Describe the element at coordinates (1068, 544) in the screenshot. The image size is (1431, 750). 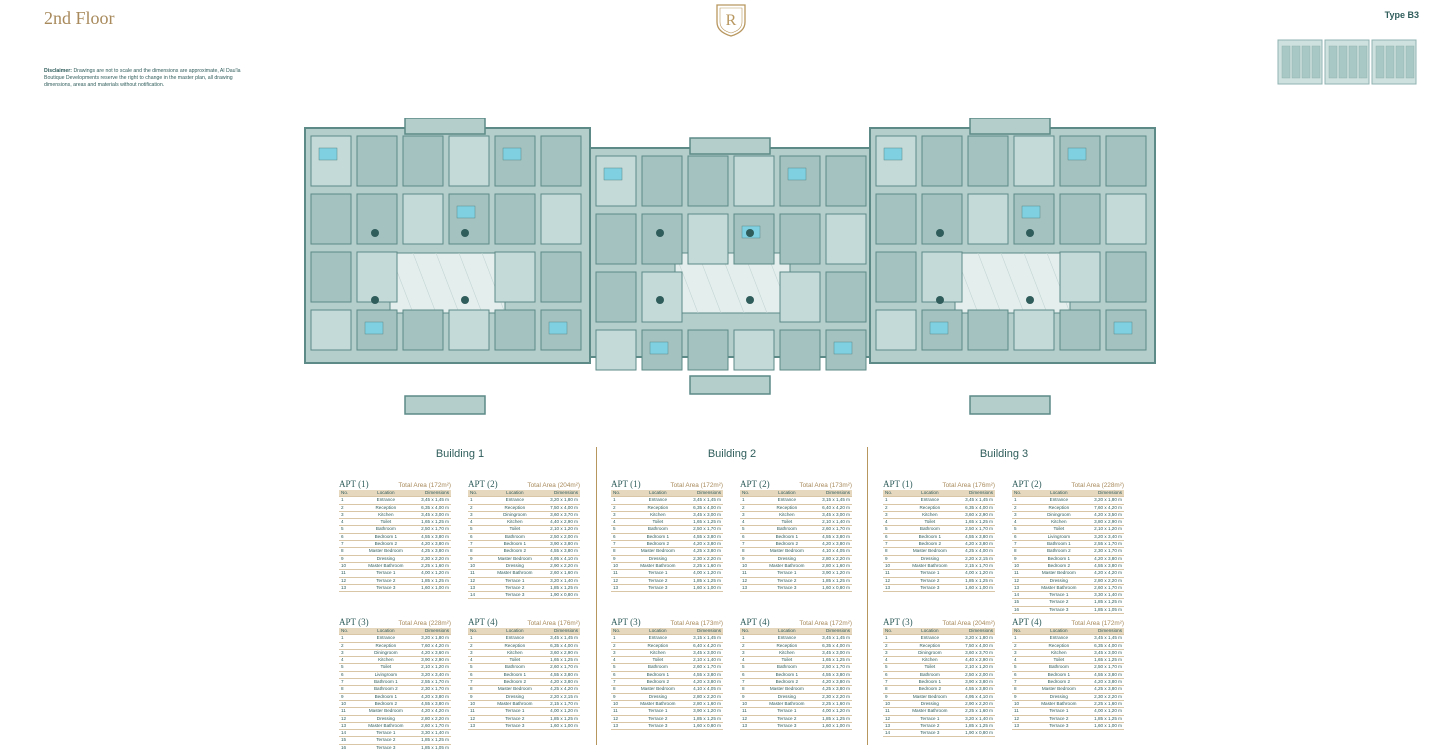
I see `room-row: 7 Bathroom 1 2,55 x 1,70 m` at that location.